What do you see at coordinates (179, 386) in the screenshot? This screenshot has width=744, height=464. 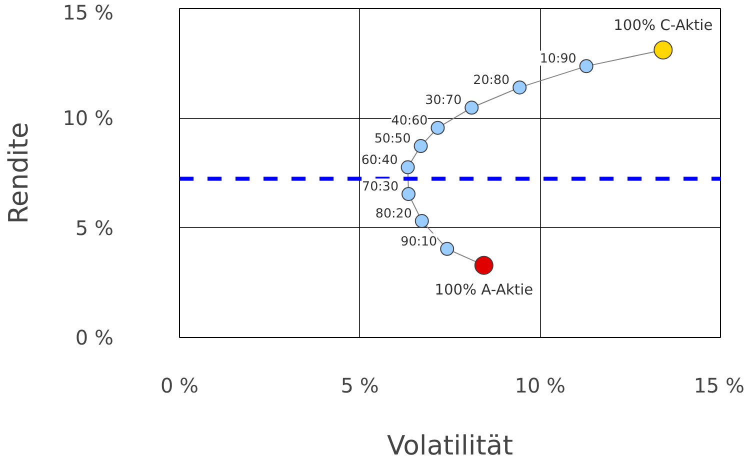 I see `x-tick-label: 0 %` at bounding box center [179, 386].